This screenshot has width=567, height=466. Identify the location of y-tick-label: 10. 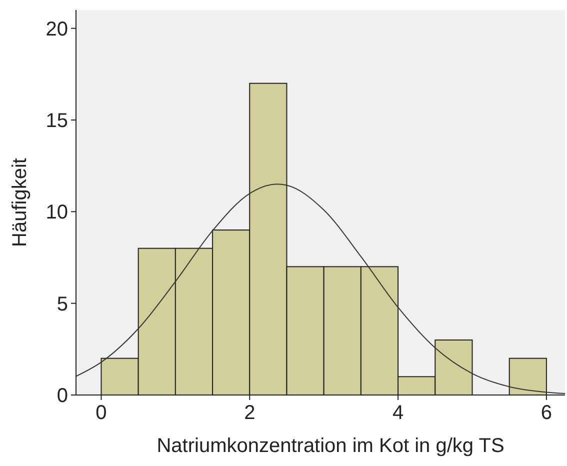
(57, 213).